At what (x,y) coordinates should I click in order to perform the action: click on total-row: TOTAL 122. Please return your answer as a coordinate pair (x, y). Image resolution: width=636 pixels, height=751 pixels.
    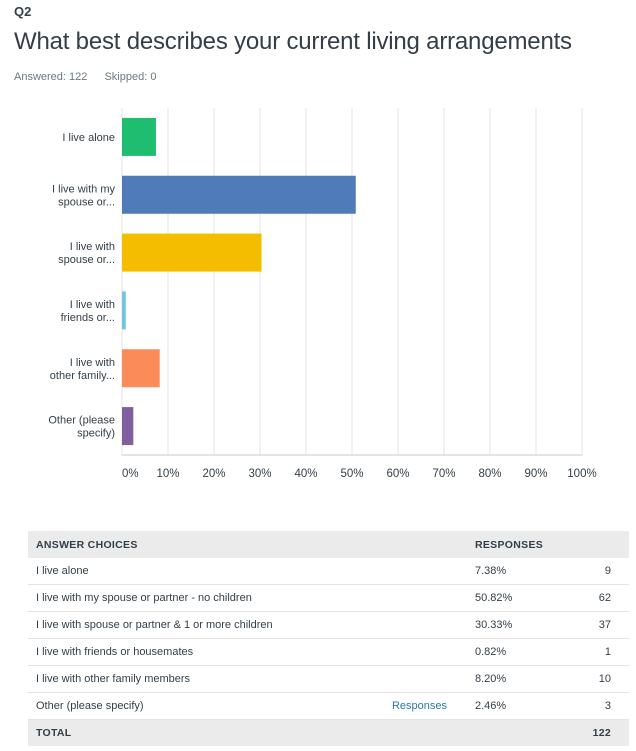
    Looking at the image, I should click on (328, 732).